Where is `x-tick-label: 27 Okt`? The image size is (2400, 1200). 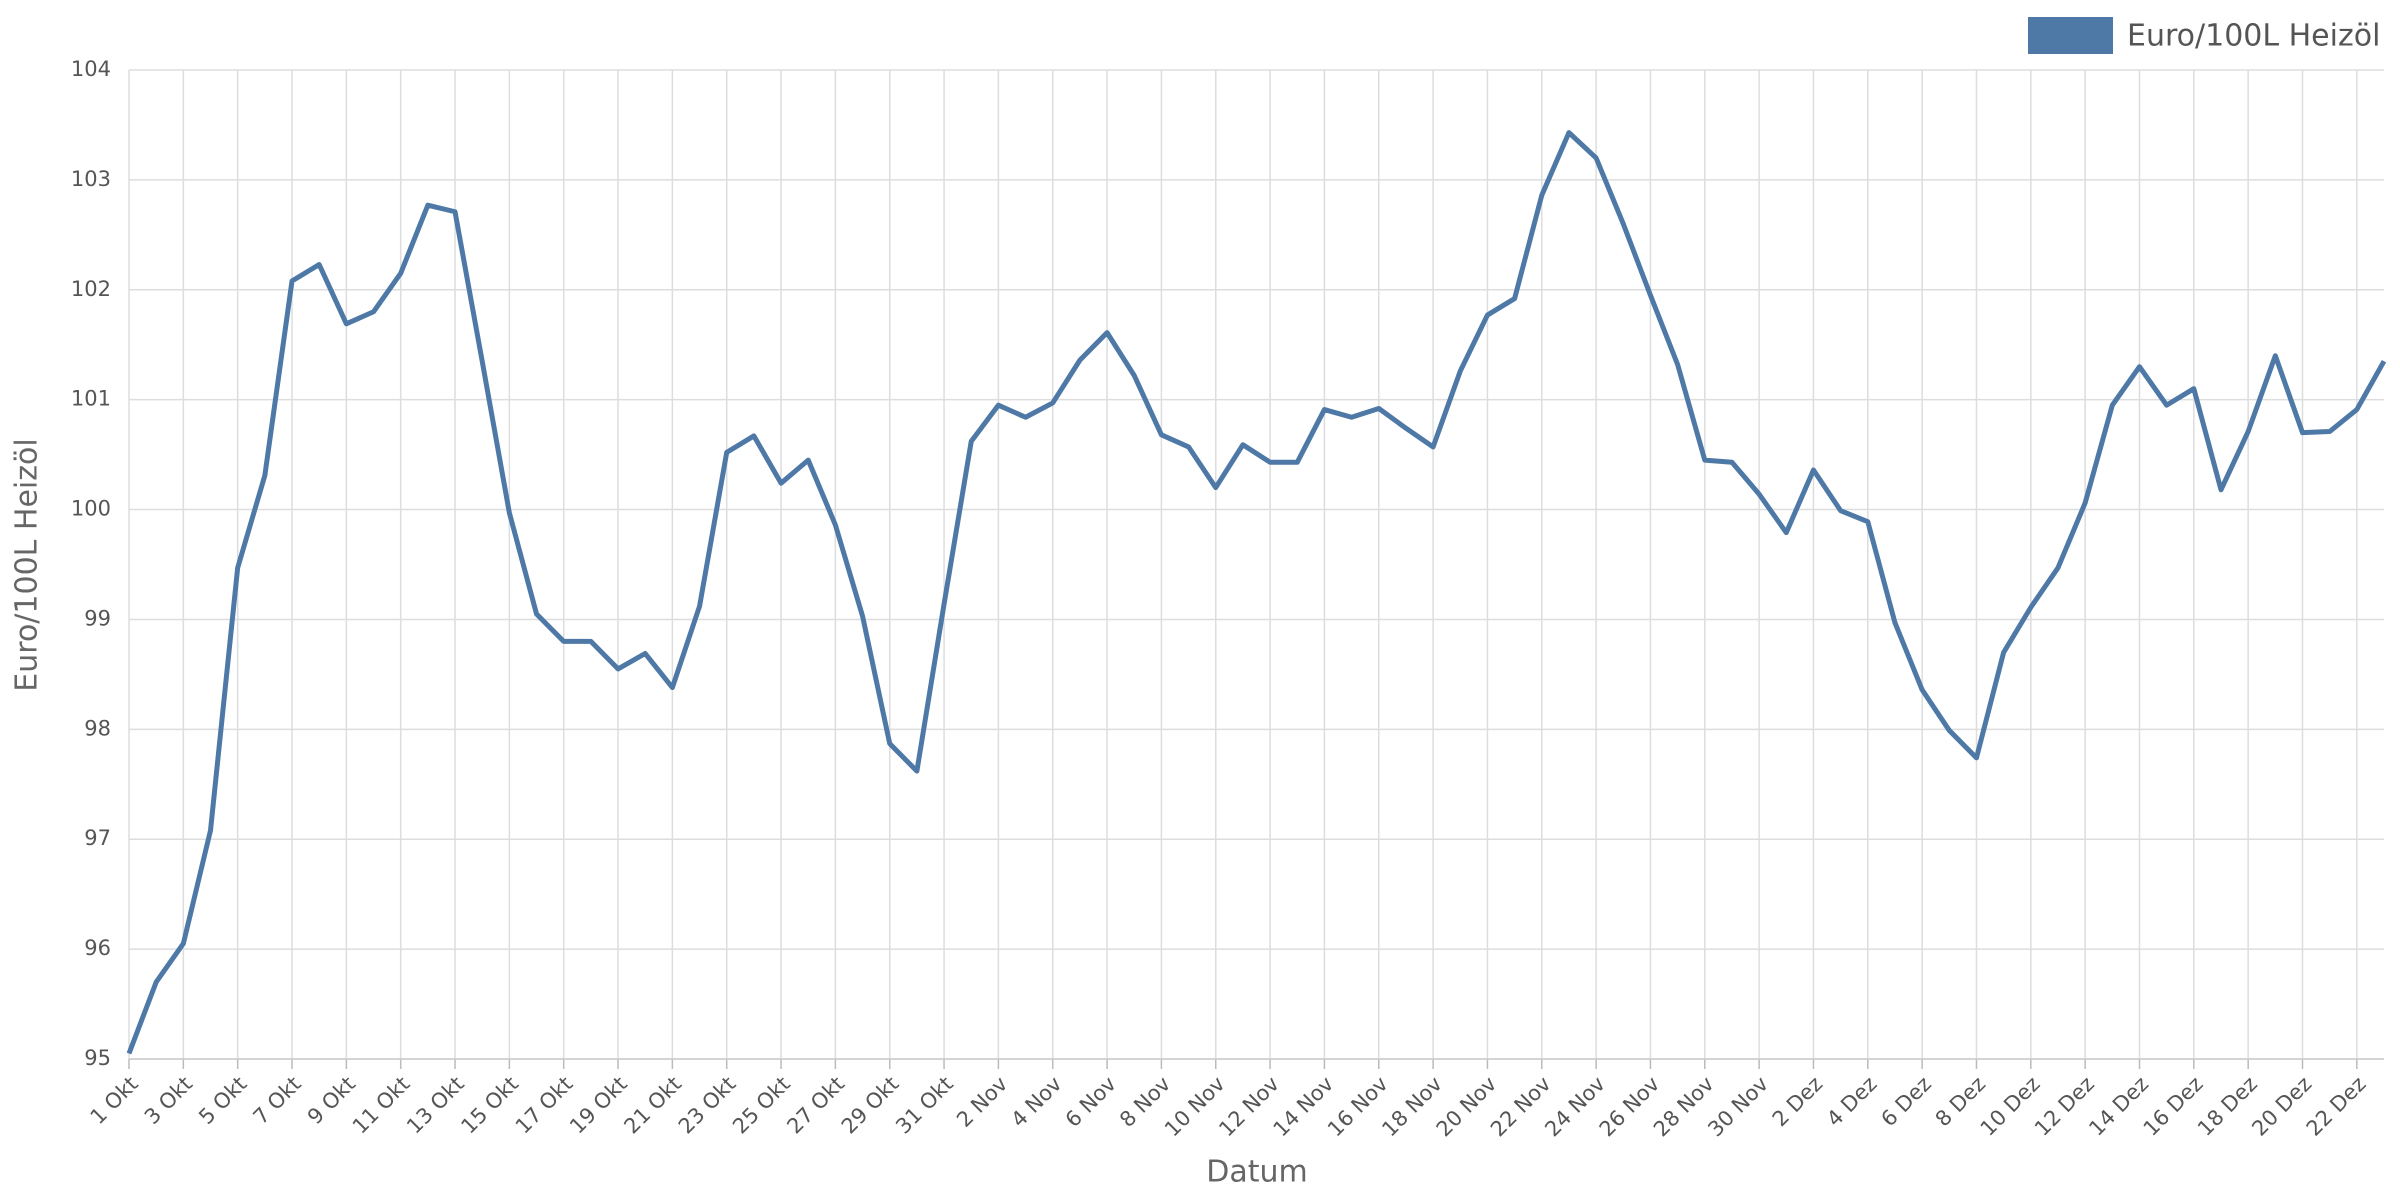
x-tick-label: 27 Okt is located at coordinates (815, 1105).